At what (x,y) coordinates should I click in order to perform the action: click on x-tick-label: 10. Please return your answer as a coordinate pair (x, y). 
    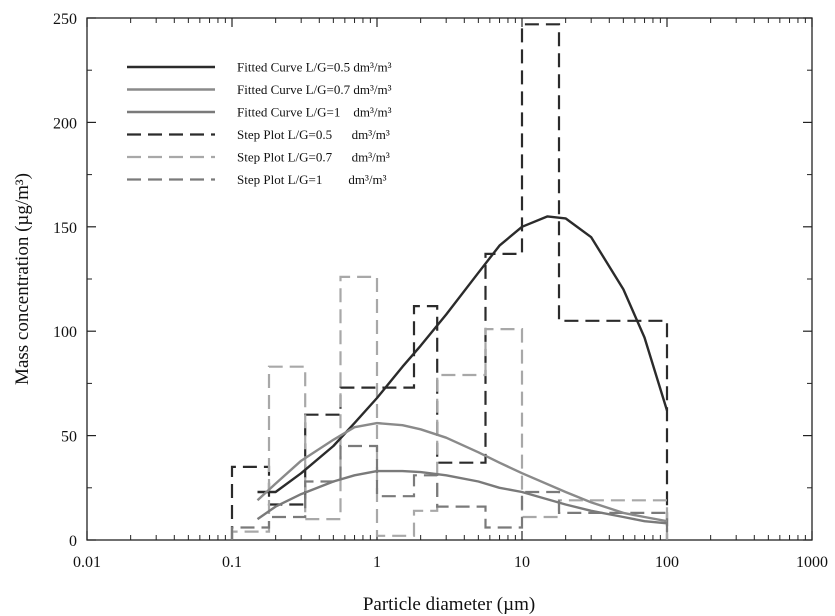
    Looking at the image, I should click on (522, 562).